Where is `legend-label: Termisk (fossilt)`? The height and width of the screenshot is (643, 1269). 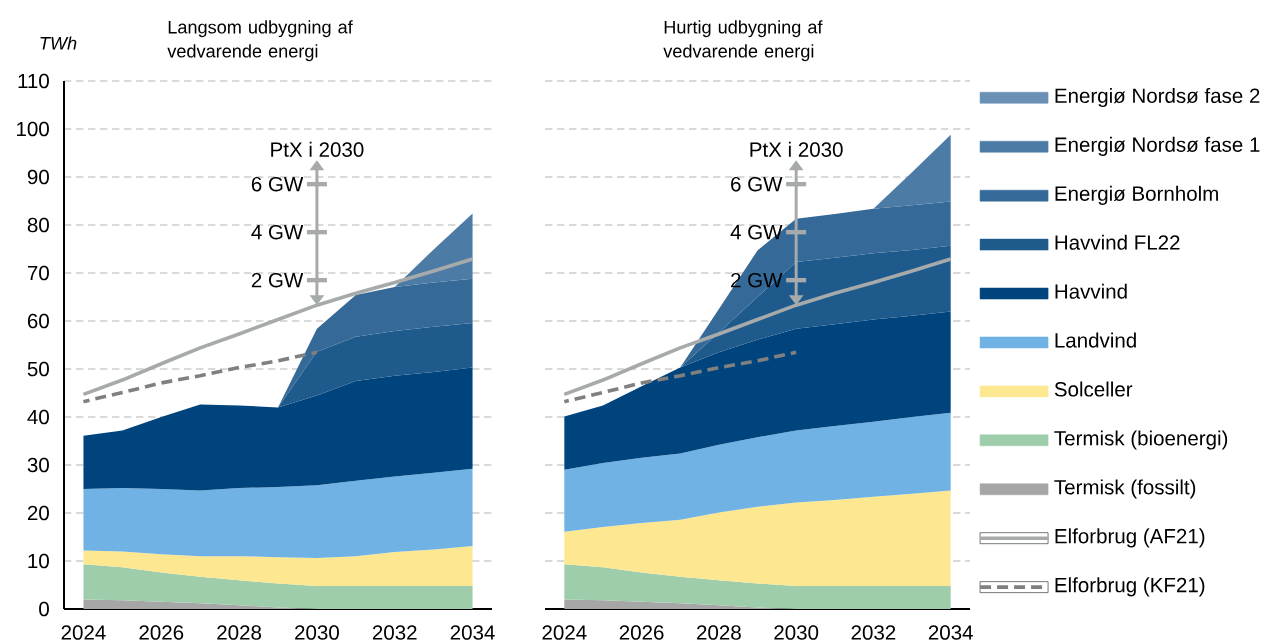 legend-label: Termisk (fossilt) is located at coordinates (1125, 489).